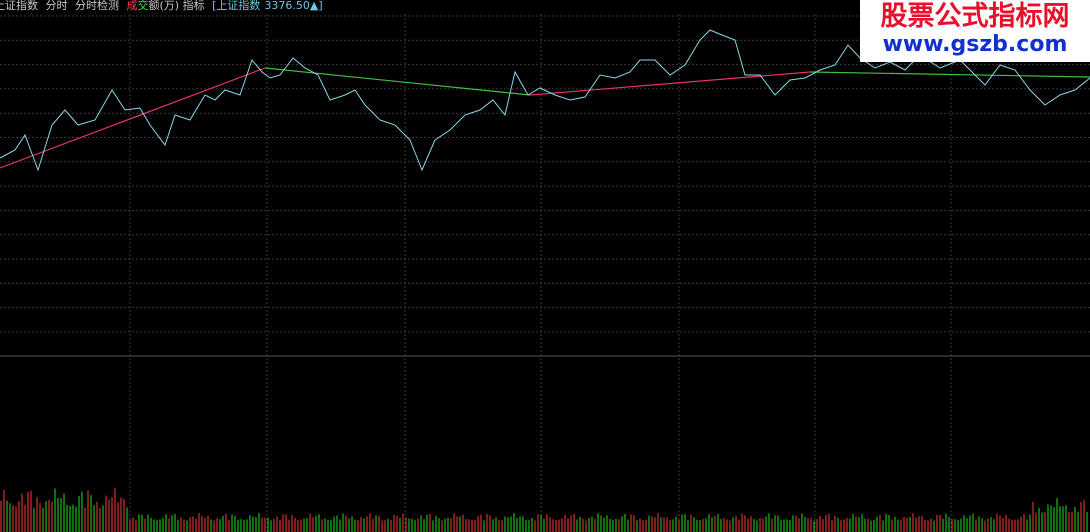 The image size is (1090, 532). What do you see at coordinates (287, 6) in the screenshot?
I see `quote-value: 3376.50` at bounding box center [287, 6].